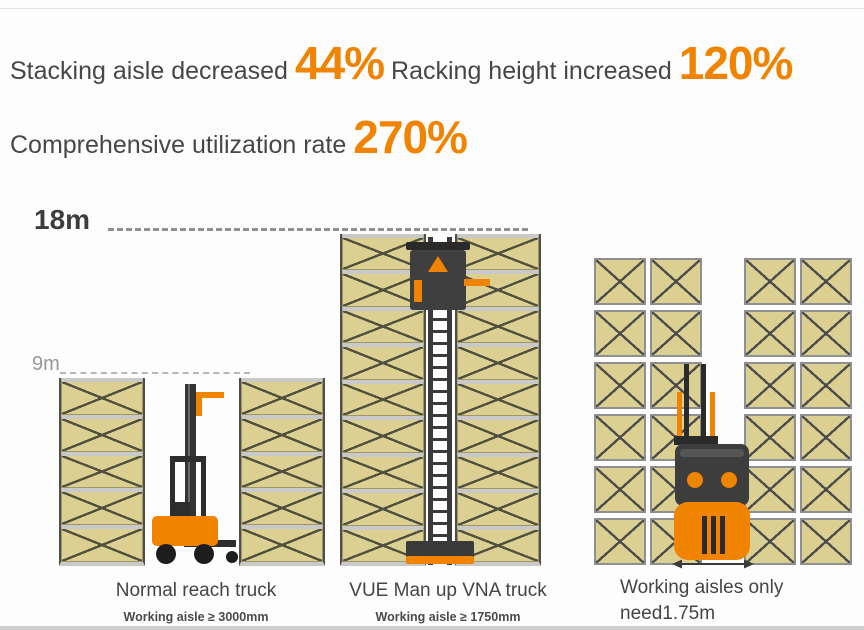 The height and width of the screenshot is (630, 864). What do you see at coordinates (702, 600) in the screenshot?
I see `caption-title-right: Working aisles only need1.75m` at bounding box center [702, 600].